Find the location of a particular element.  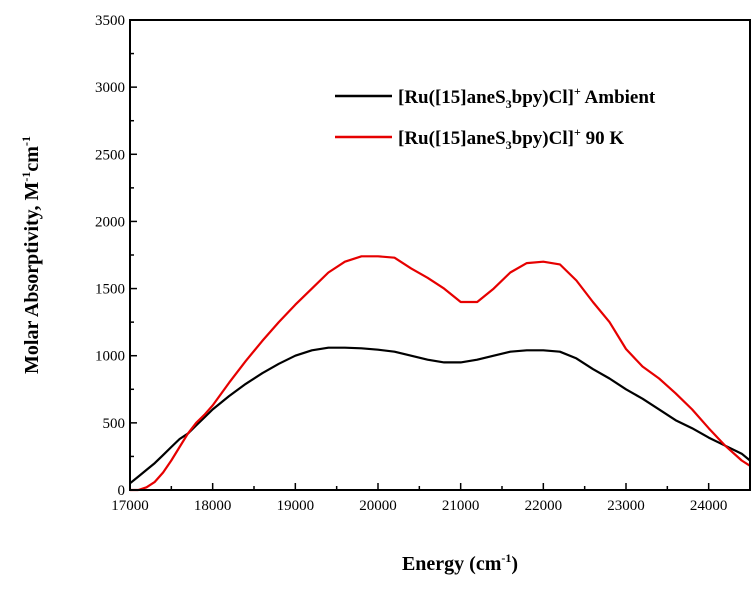

x-tick-label: 23000 is located at coordinates (626, 506).